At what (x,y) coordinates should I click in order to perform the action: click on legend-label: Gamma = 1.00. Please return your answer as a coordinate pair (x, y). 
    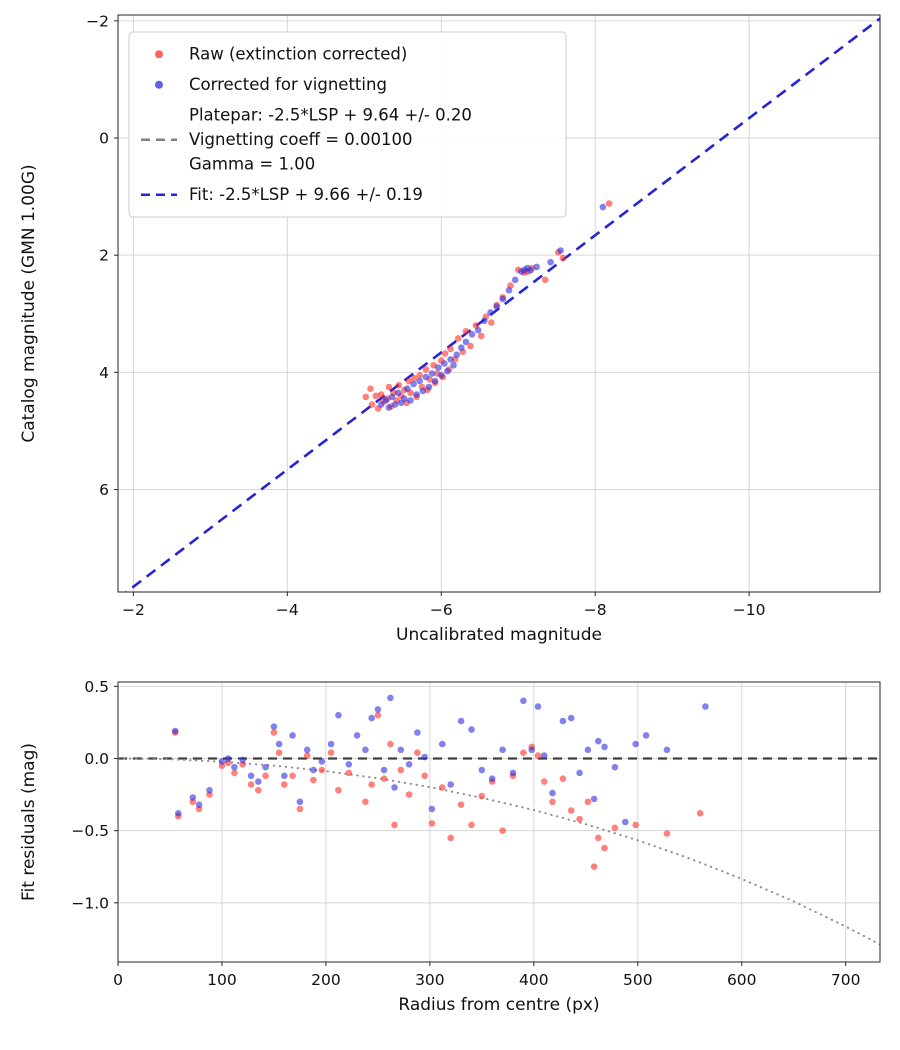
    Looking at the image, I should click on (252, 164).